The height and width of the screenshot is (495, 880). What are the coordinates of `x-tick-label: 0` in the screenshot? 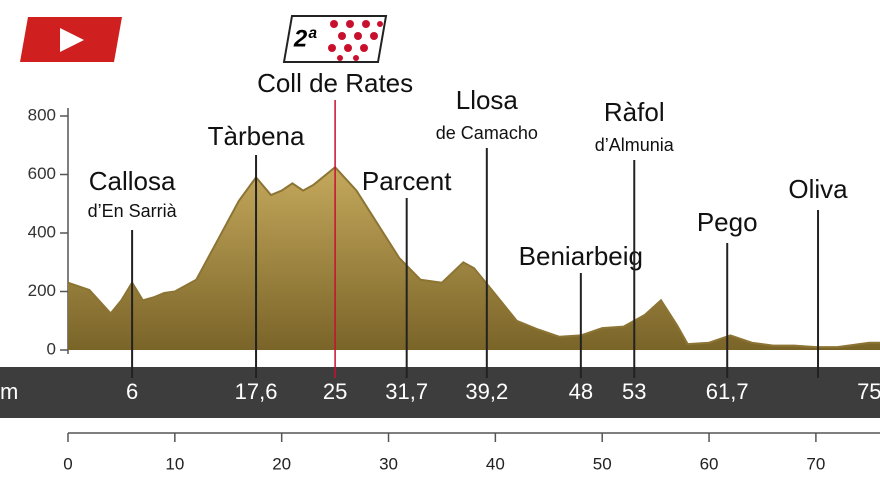 It's located at (67, 463).